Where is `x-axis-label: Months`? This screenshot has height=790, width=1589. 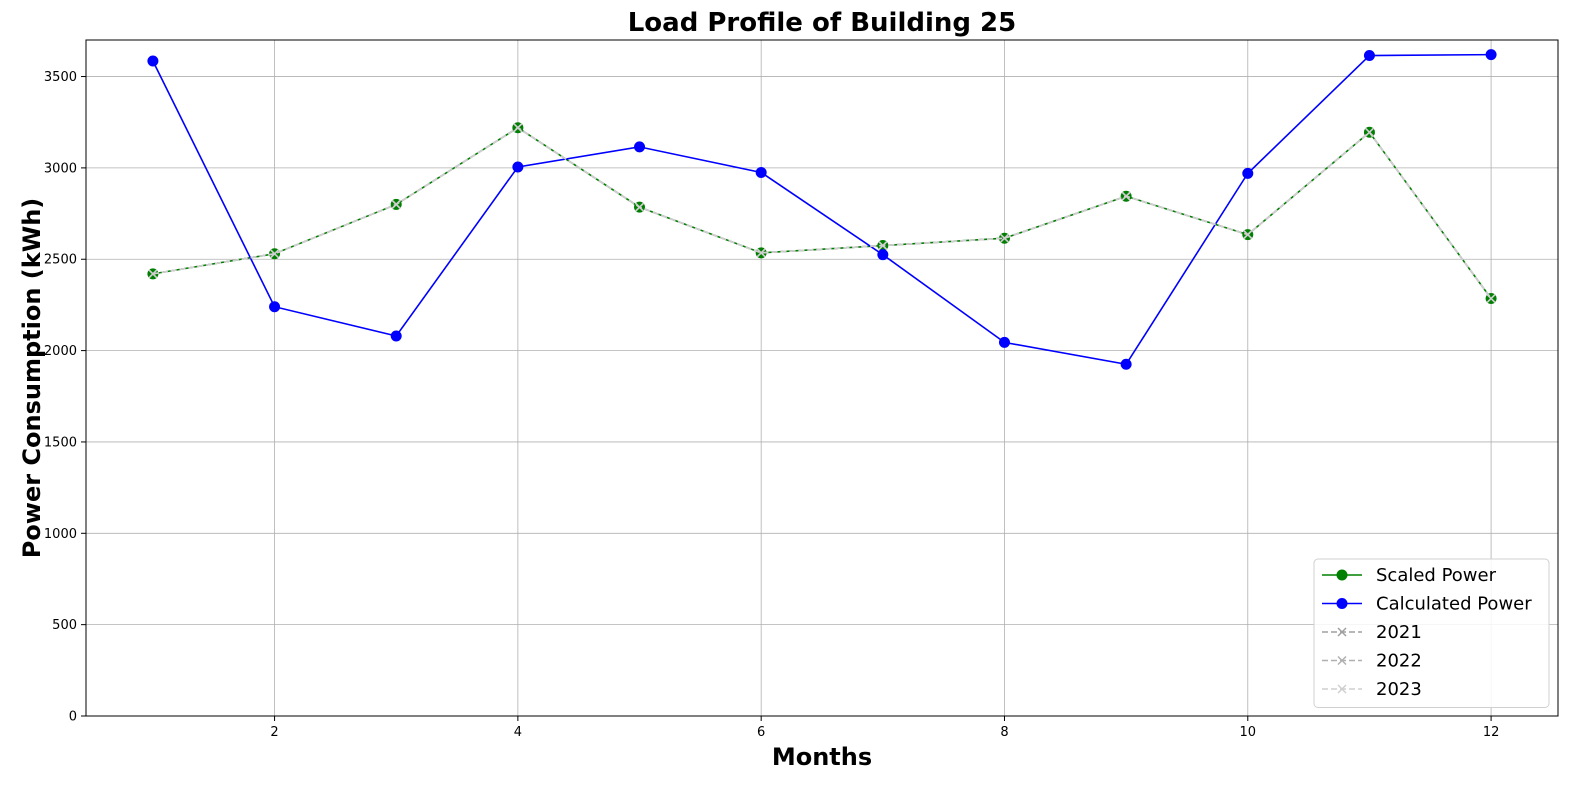
x-axis-label: Months is located at coordinates (822, 757).